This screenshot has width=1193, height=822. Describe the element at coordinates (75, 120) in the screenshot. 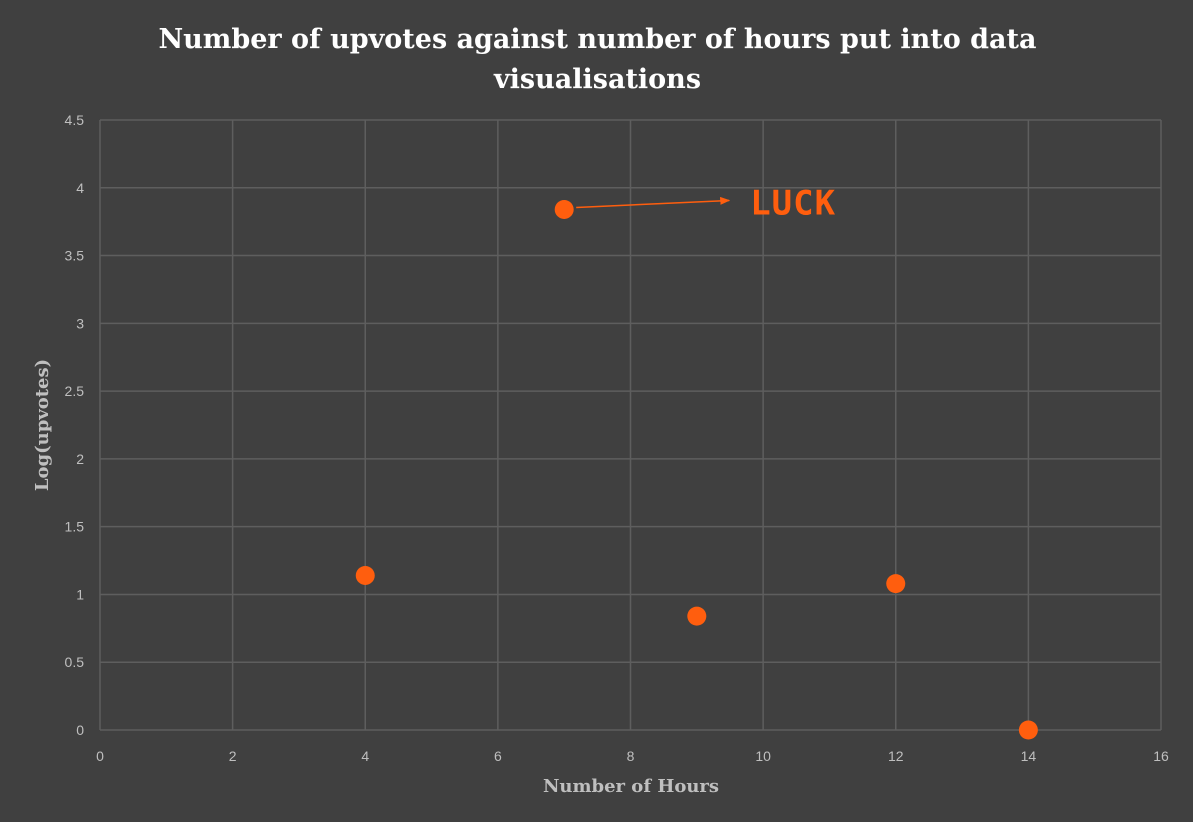

I see `y-tick-label: 4.5` at that location.